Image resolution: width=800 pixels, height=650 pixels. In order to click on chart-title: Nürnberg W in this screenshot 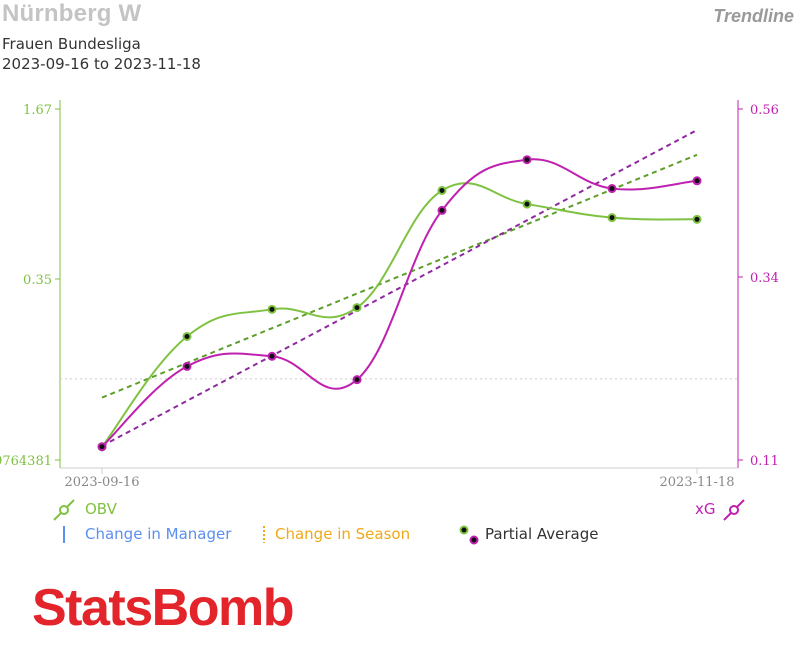, I will do `click(72, 13)`.